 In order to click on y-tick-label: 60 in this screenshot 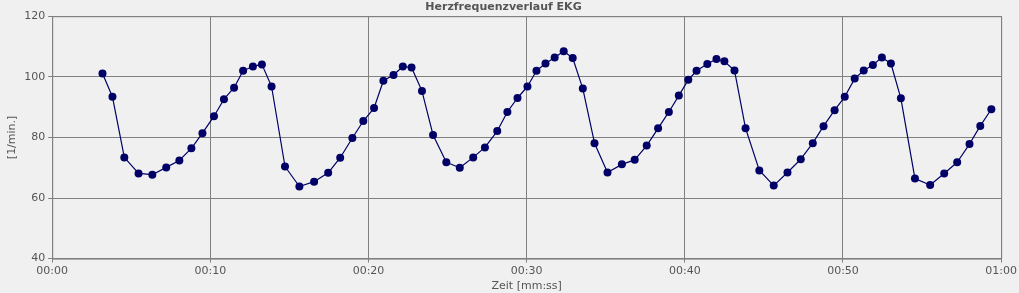, I will do `click(38, 197)`.